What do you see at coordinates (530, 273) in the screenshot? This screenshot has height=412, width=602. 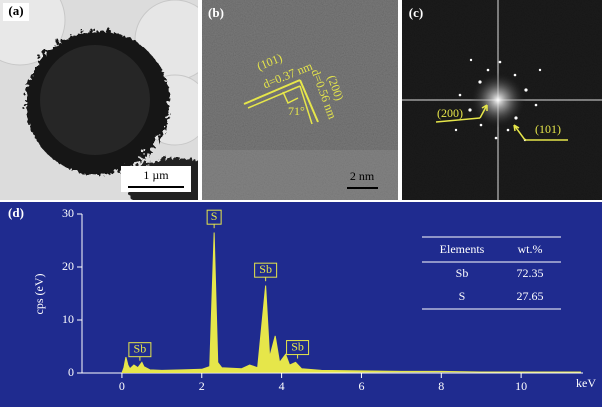 I see `table-cell: 72.35` at bounding box center [530, 273].